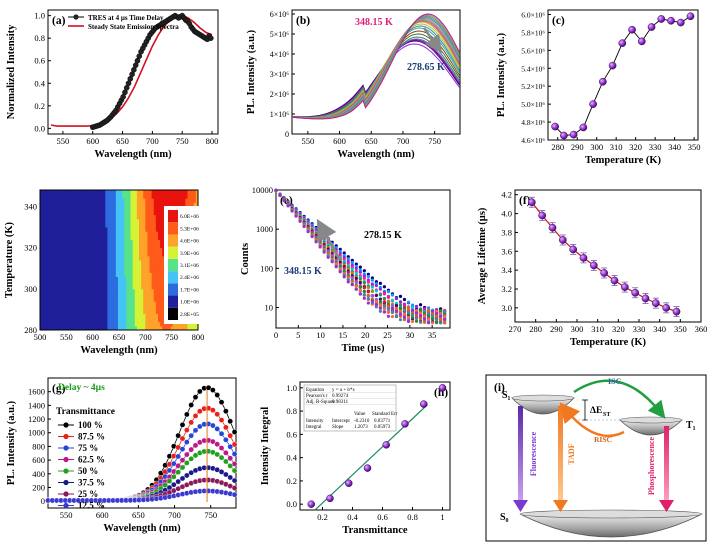 The width and height of the screenshot is (712, 548). Describe the element at coordinates (211, 38) in the screenshot. I see `data-point-tres` at that location.